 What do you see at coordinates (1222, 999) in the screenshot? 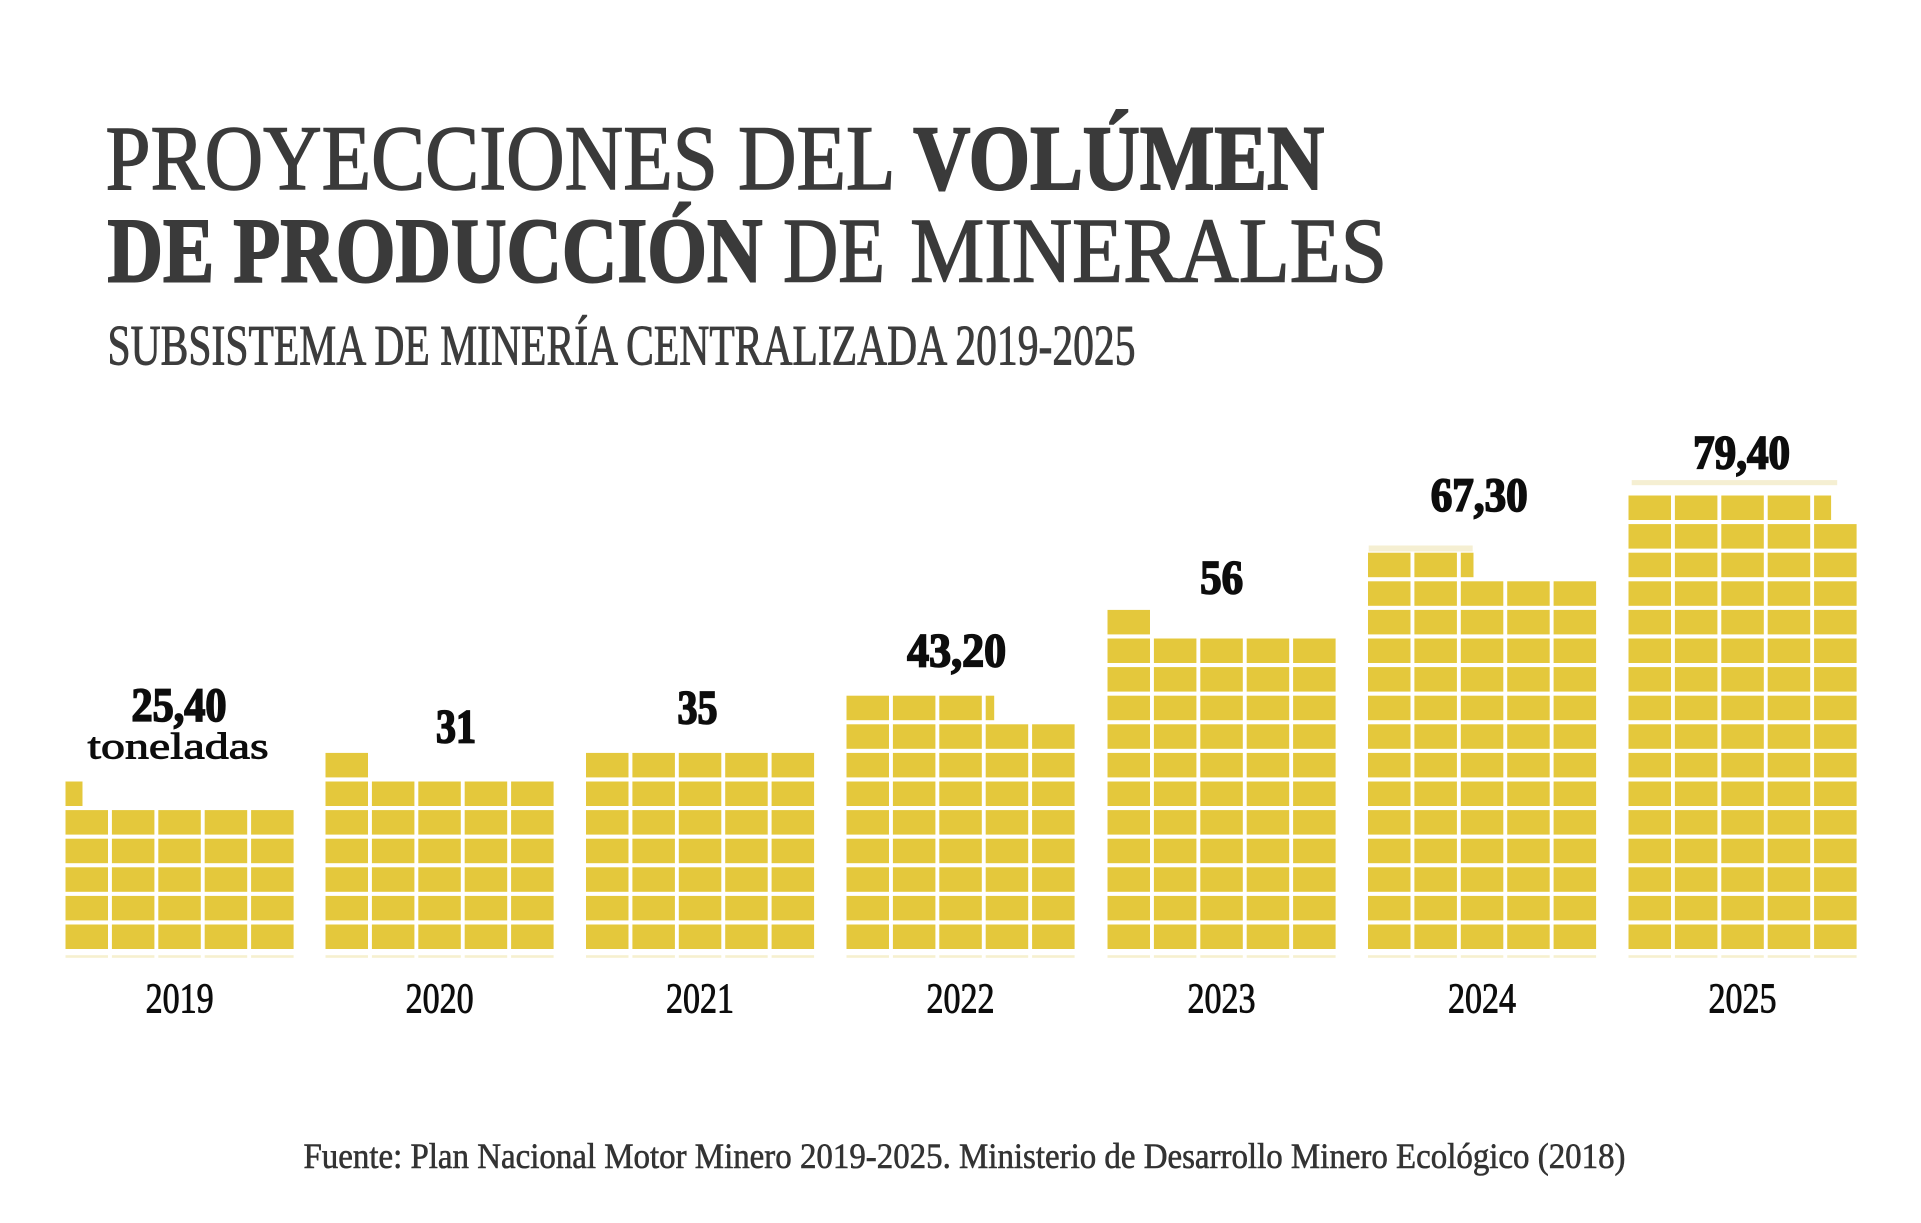
I see `svg-text: 2023` at bounding box center [1222, 999].